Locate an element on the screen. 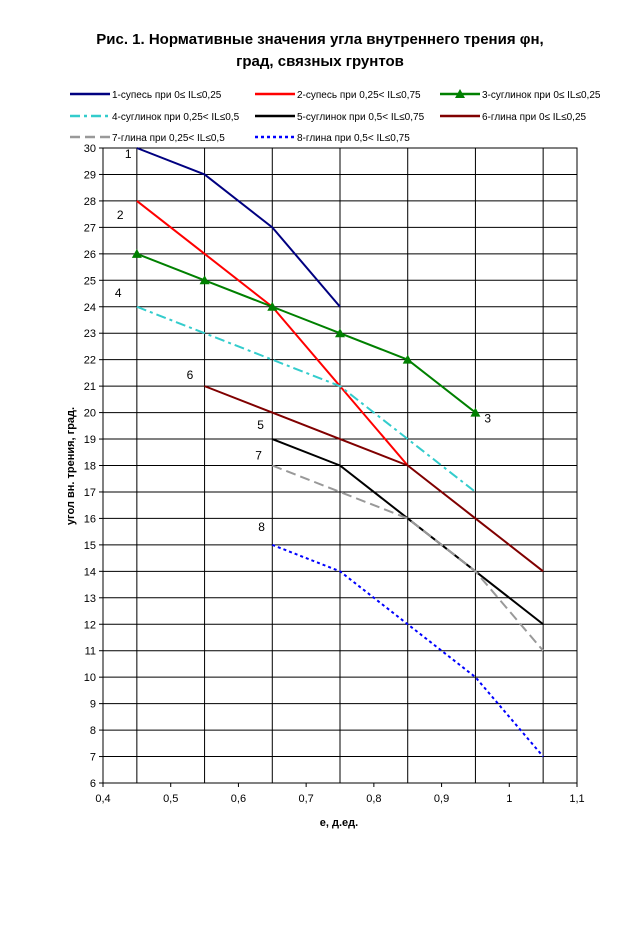 Image resolution: width=643 pixels, height=933 pixels. curve-label-5: 5 is located at coordinates (260, 425).